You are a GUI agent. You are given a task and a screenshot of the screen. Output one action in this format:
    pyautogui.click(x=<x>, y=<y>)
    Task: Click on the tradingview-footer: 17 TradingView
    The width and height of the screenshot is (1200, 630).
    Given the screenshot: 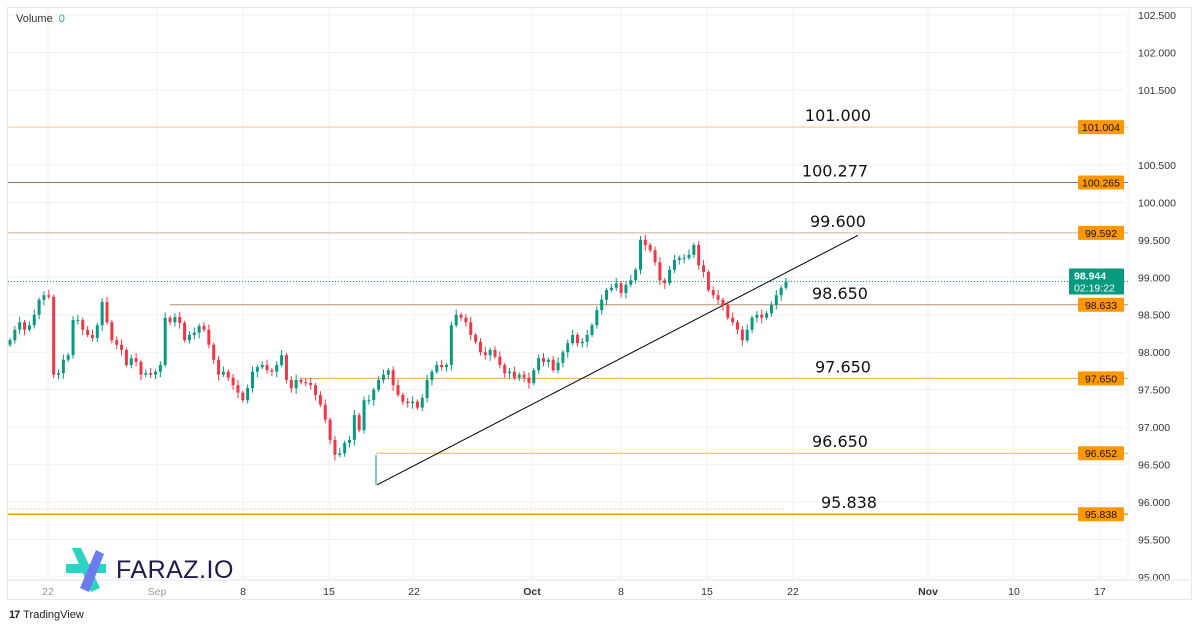 What is the action you would take?
    pyautogui.click(x=46, y=615)
    